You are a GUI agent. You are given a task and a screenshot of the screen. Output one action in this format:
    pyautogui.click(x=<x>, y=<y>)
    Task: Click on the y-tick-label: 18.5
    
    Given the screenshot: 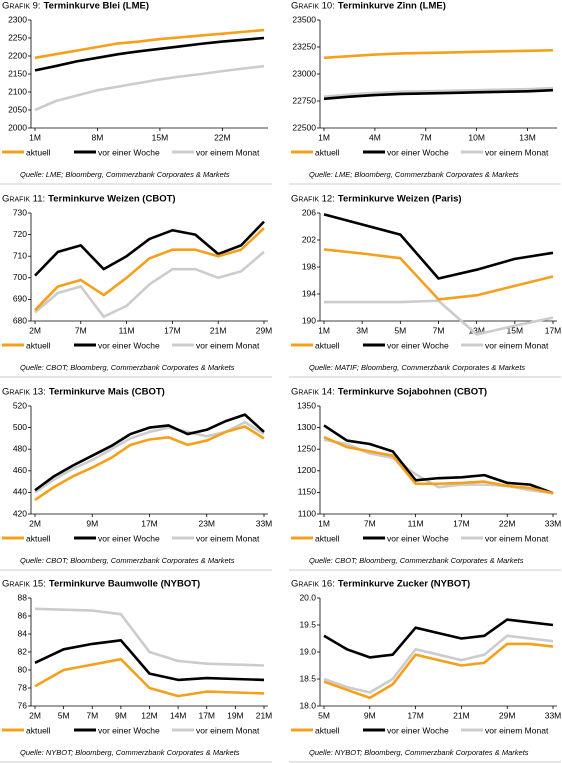 What is the action you would take?
    pyautogui.click(x=307, y=678)
    